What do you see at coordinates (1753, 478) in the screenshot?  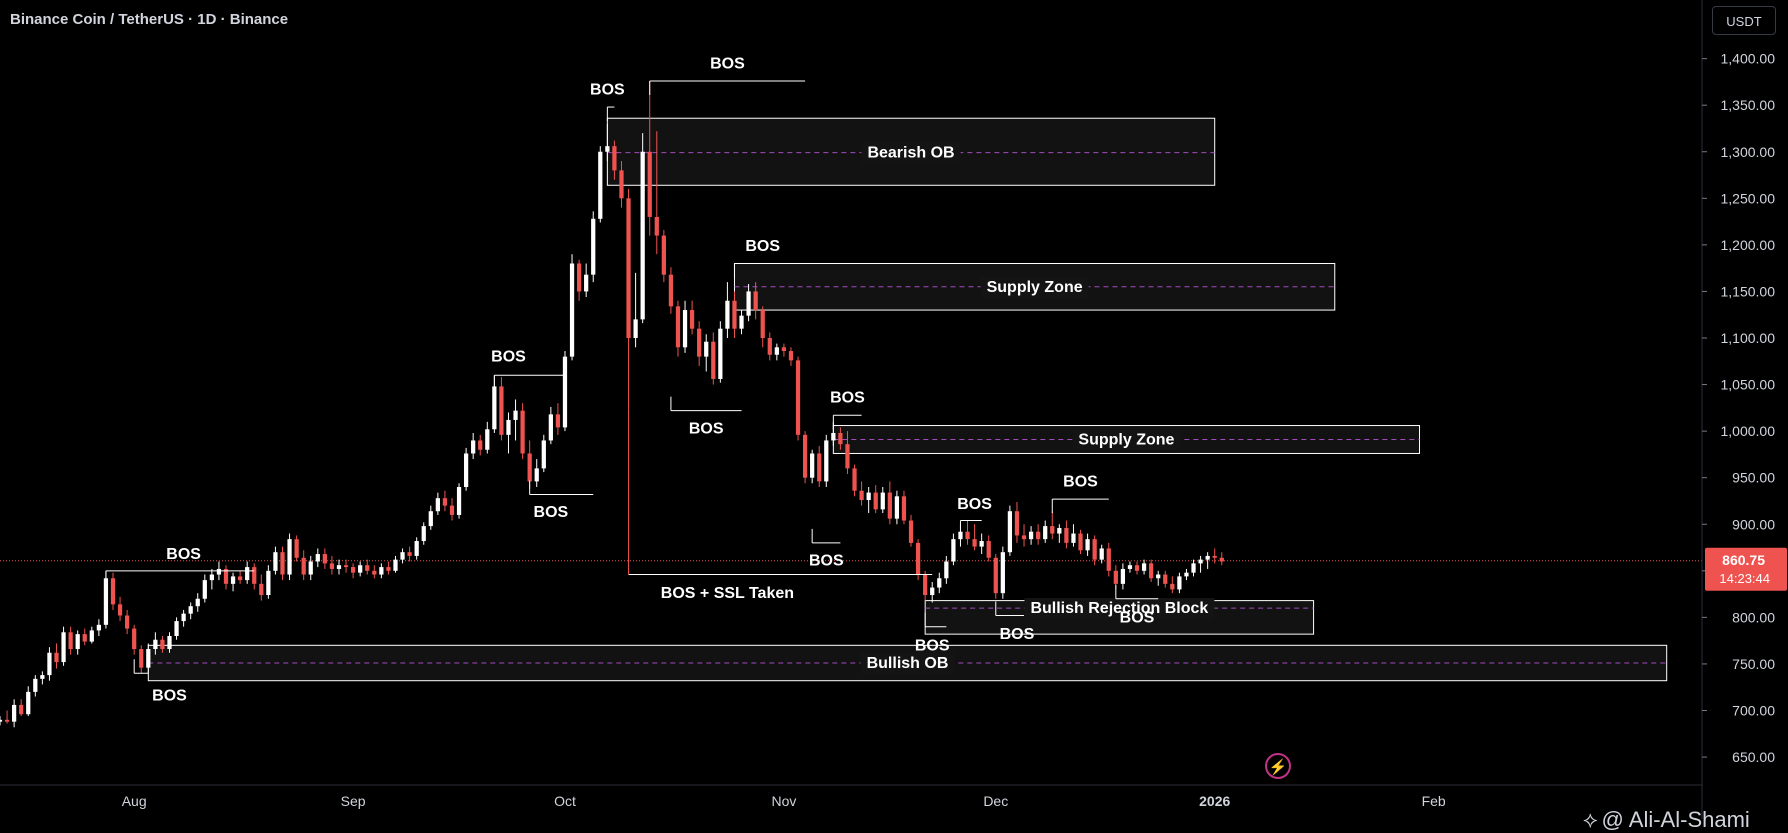 I see `y-tick-label: 950.00` at bounding box center [1753, 478].